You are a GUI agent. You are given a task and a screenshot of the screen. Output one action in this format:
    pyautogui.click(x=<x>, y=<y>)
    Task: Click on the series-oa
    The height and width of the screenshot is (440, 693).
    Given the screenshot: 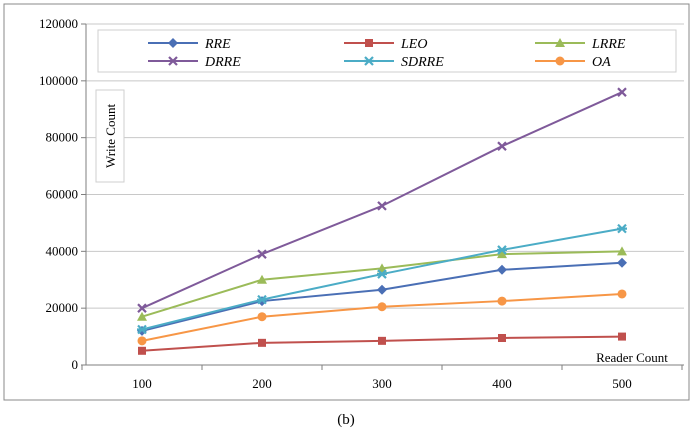 What is the action you would take?
    pyautogui.click(x=382, y=317)
    